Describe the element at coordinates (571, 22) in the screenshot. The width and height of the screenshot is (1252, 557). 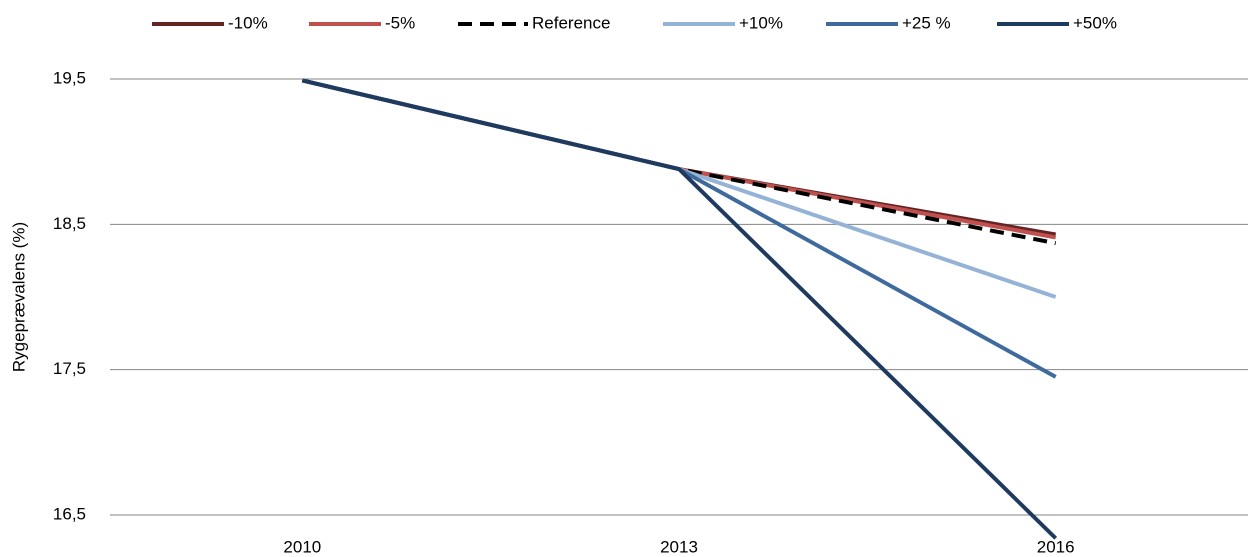
I see `legend-label: Reference` at that location.